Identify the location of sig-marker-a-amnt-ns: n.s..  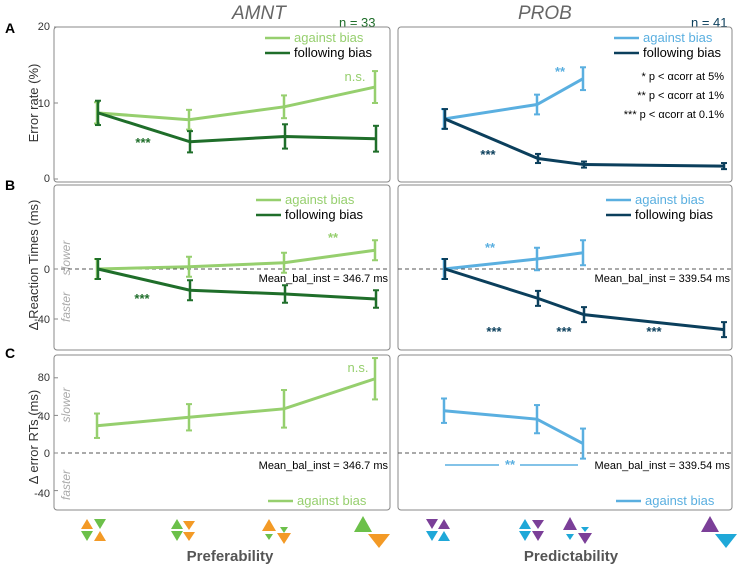
(355, 76).